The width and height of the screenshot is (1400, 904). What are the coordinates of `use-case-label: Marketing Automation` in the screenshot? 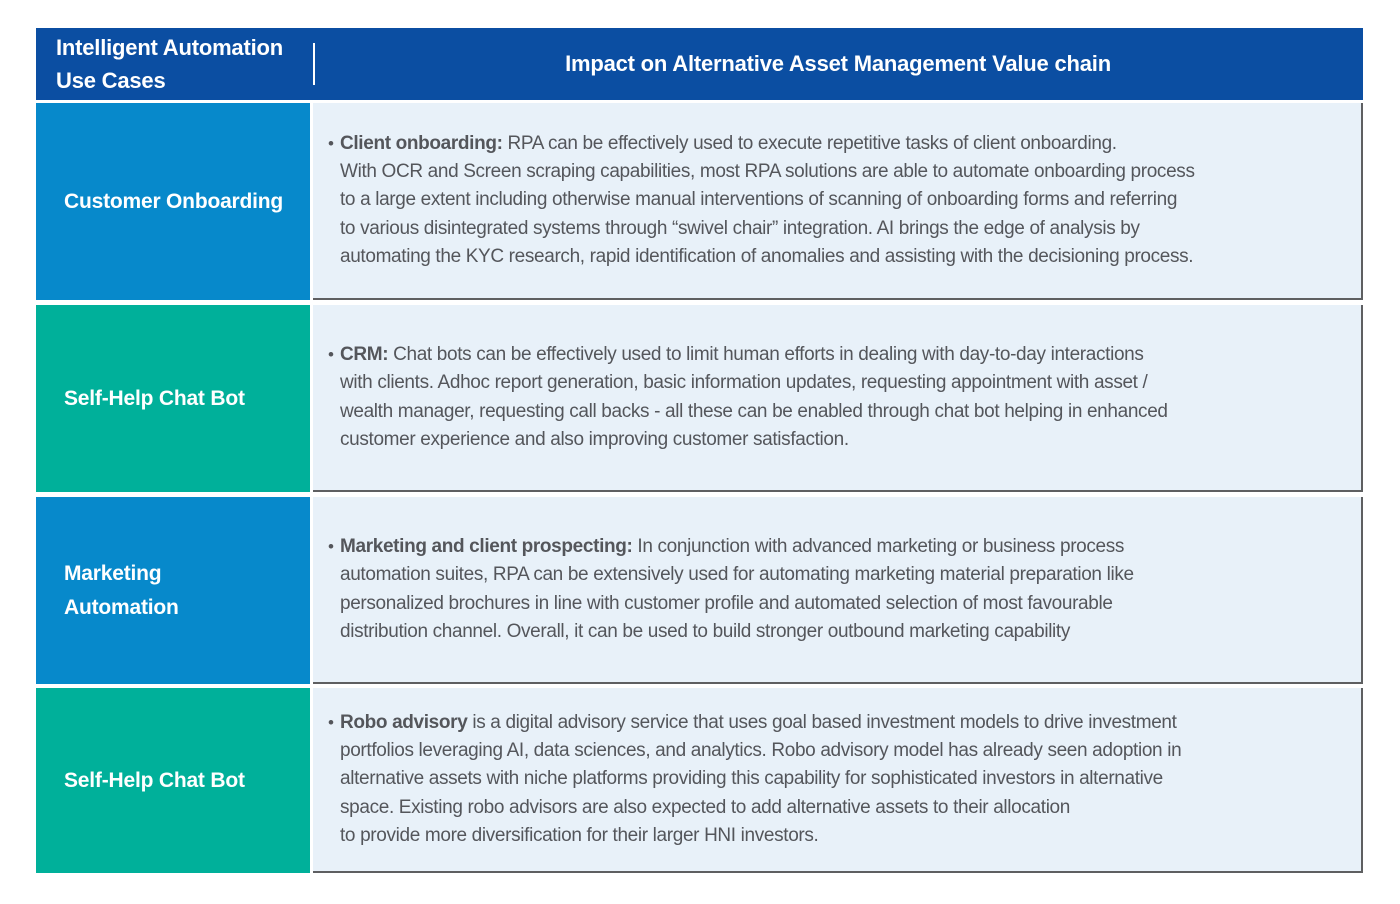 It's located at (121, 590).